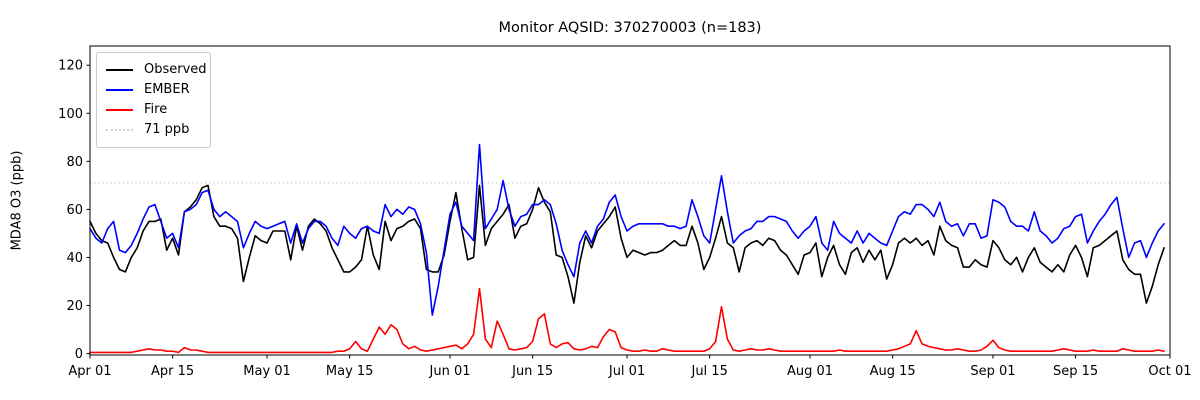 The width and height of the screenshot is (1200, 400). Describe the element at coordinates (167, 129) in the screenshot. I see `legend-label: 71 ppb` at that location.